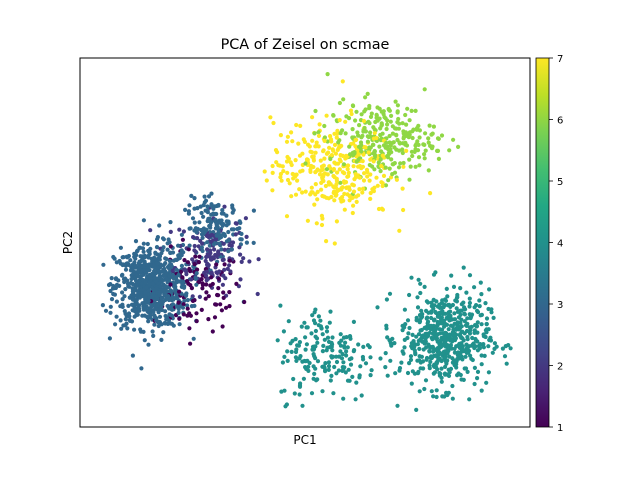 The width and height of the screenshot is (640, 480). What do you see at coordinates (560, 121) in the screenshot?
I see `colorbar-tick-label: 6` at bounding box center [560, 121].